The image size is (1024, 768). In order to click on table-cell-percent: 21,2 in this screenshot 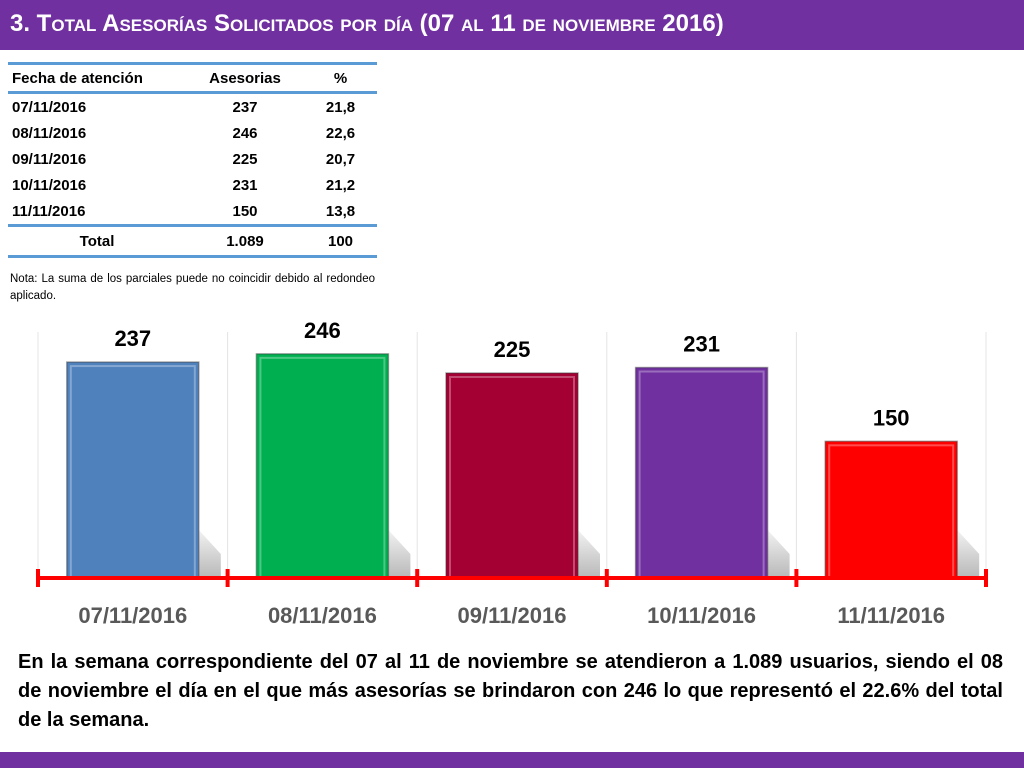, I will do `click(340, 185)`.